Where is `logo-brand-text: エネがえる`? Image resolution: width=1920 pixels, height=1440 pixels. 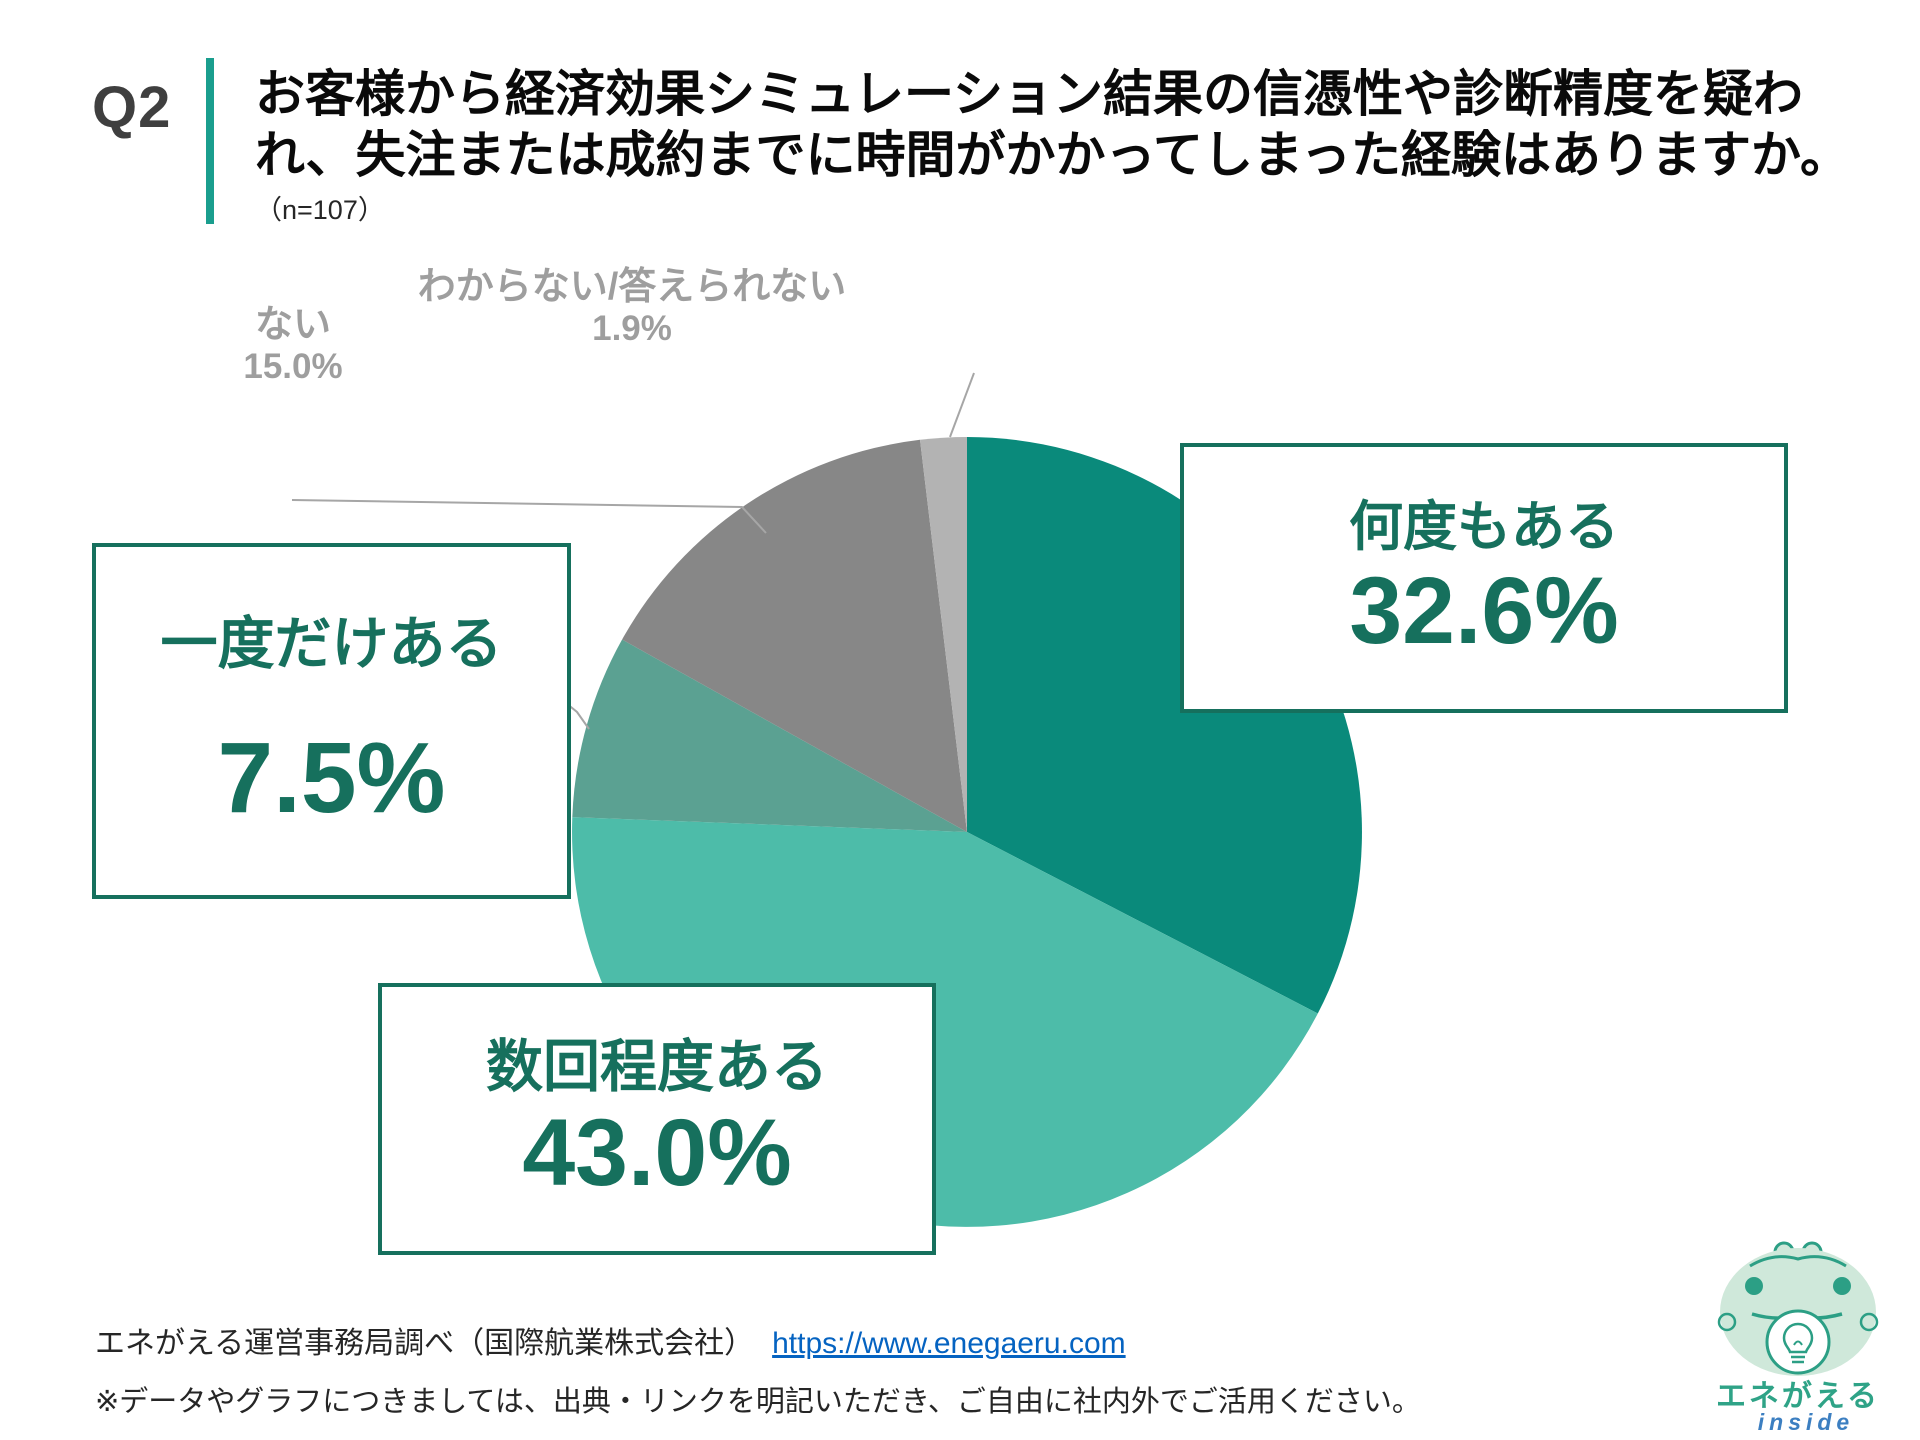 logo-brand-text: エネがえる is located at coordinates (1798, 1396).